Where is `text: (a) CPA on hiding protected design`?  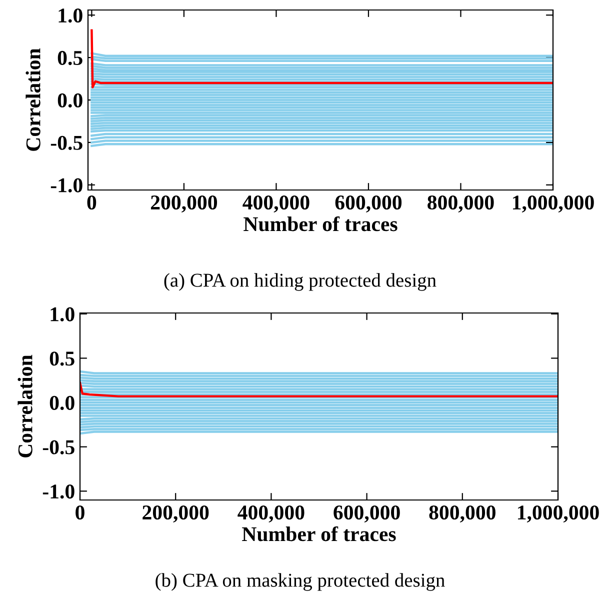 text: (a) CPA on hiding protected design is located at coordinates (300, 282).